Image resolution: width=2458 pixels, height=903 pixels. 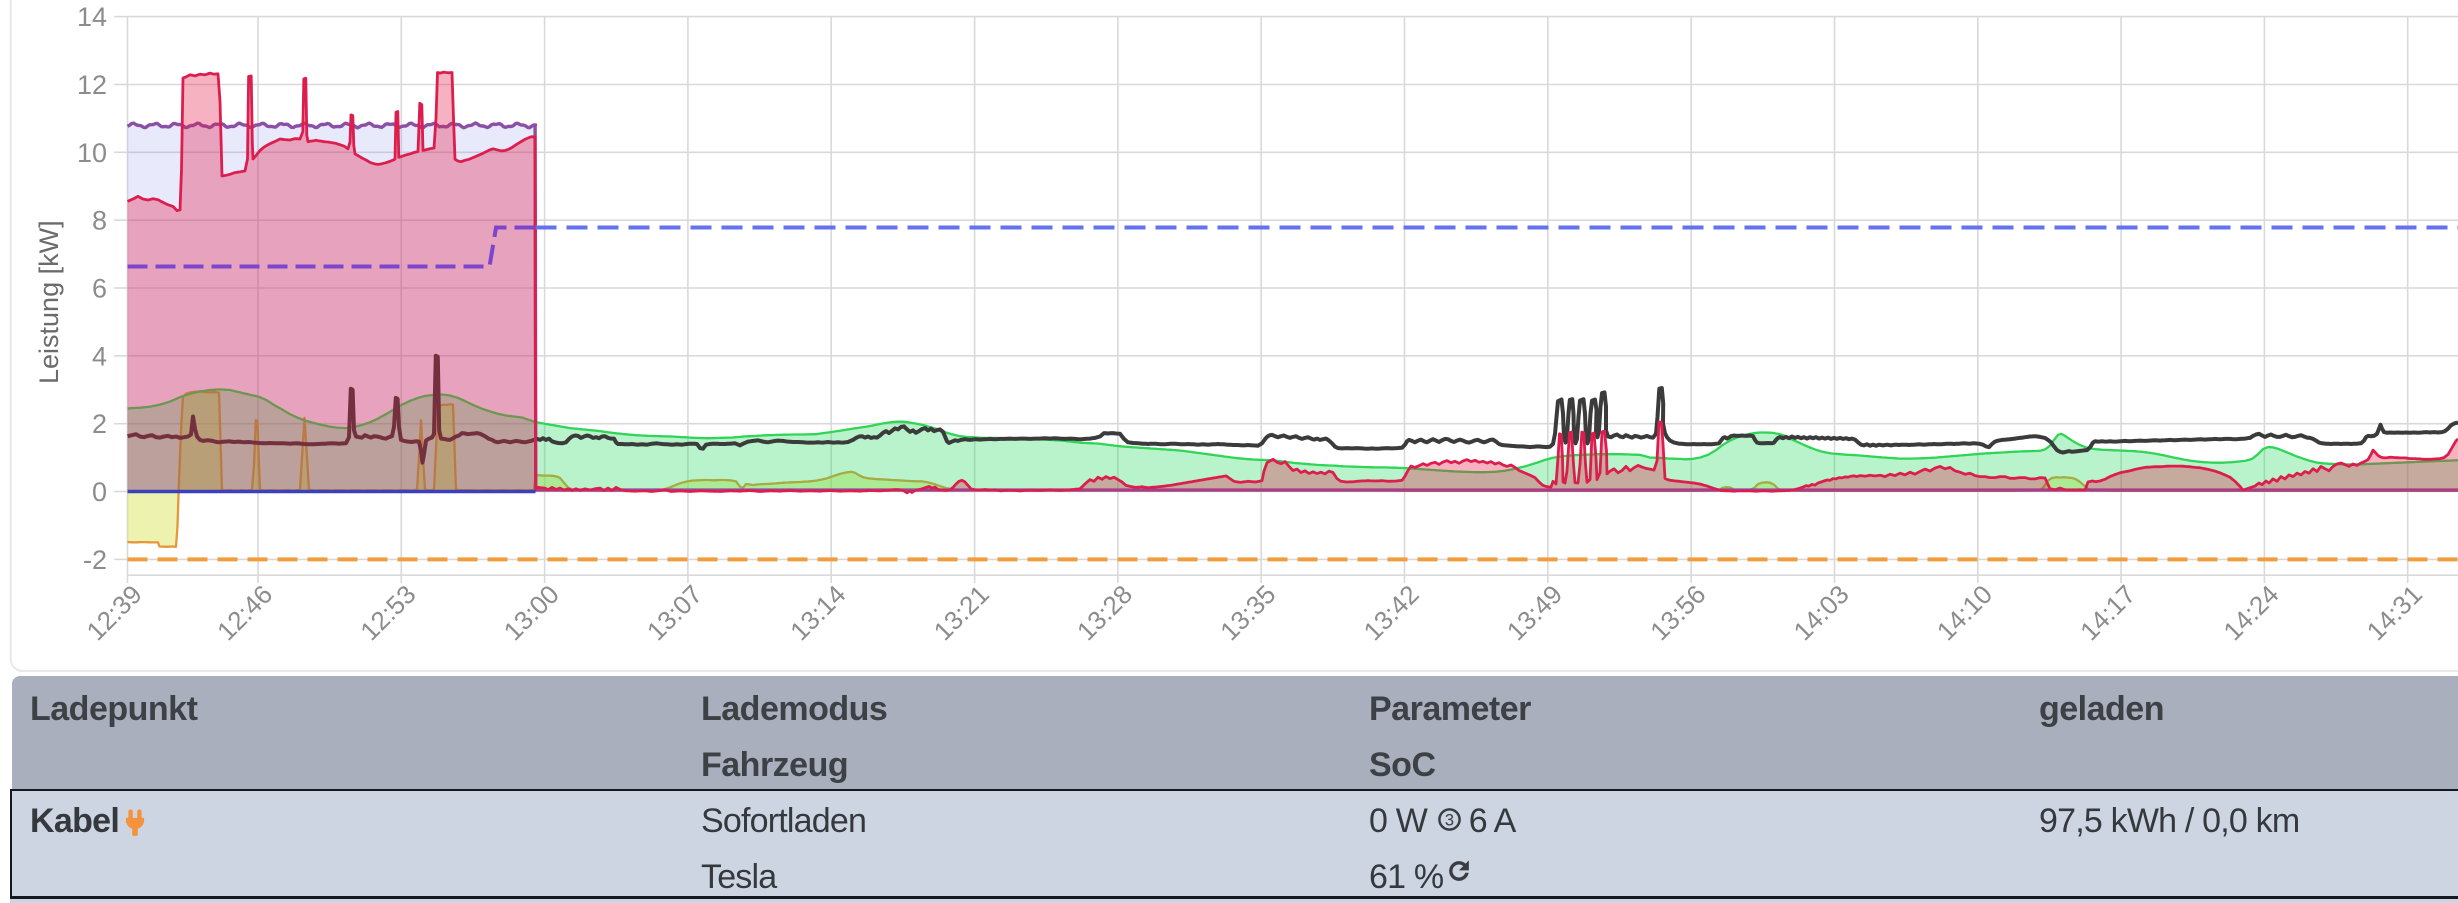 What do you see at coordinates (99, 492) in the screenshot?
I see `svg-text: 0` at bounding box center [99, 492].